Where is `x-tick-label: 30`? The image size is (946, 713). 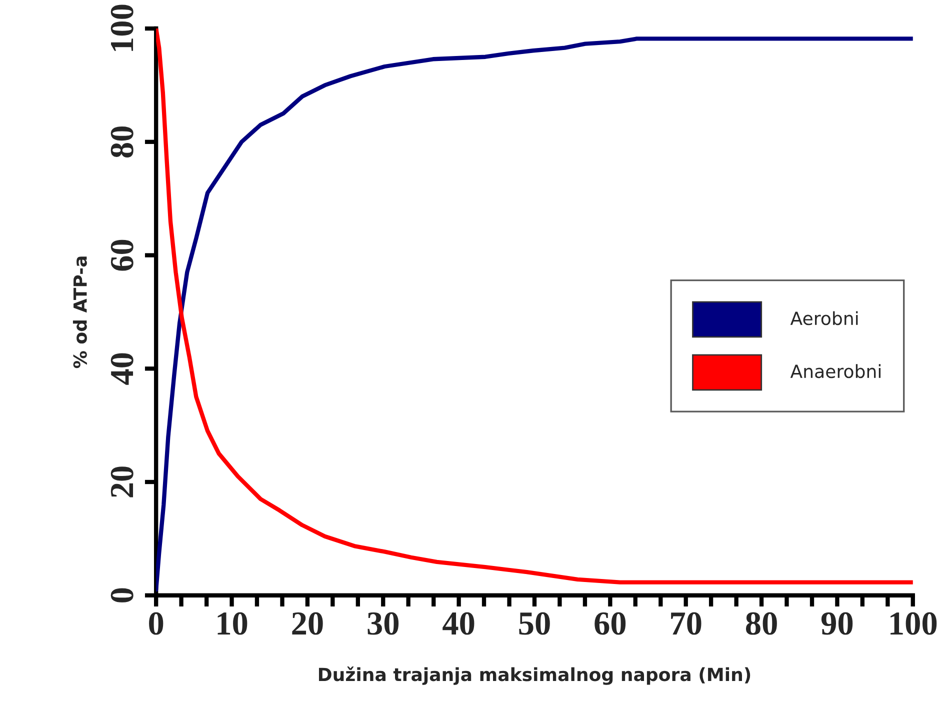
x-tick-label: 30 is located at coordinates (383, 623).